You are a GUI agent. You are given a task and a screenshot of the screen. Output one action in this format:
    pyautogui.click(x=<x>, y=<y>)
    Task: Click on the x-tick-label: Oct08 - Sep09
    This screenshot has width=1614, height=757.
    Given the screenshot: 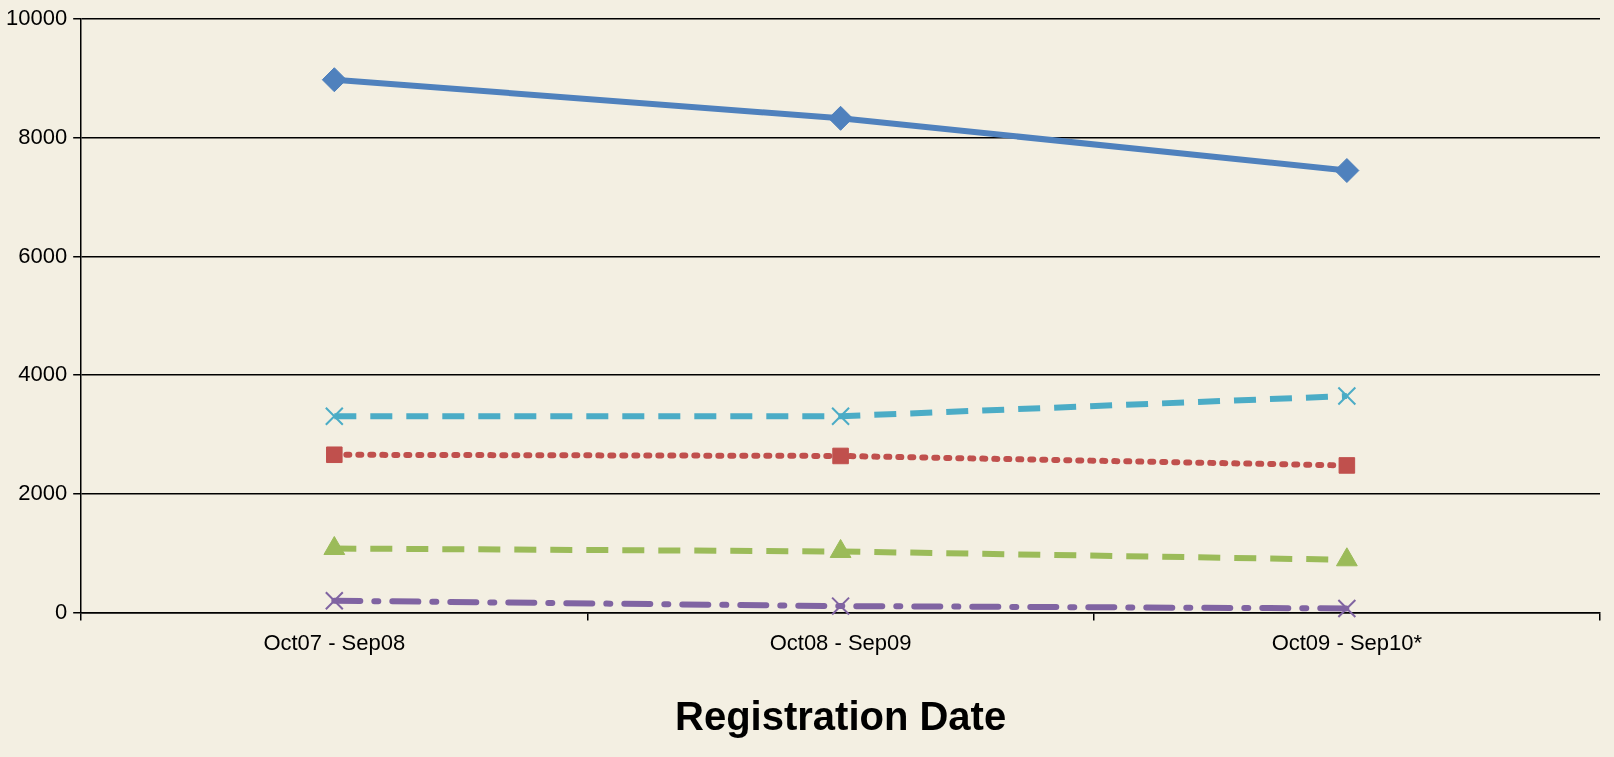 What is the action you would take?
    pyautogui.click(x=840, y=642)
    